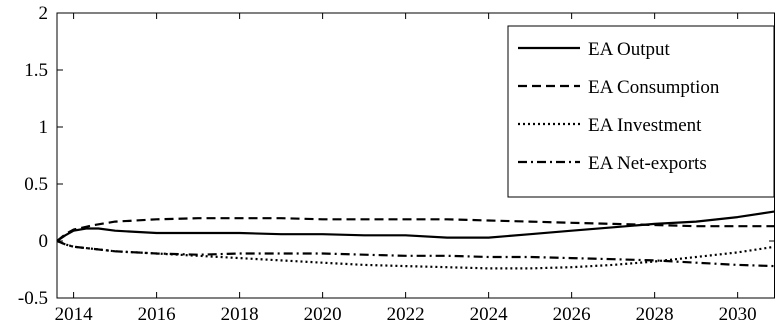 This screenshot has height=328, width=775. What do you see at coordinates (629, 49) in the screenshot?
I see `legend-label-ea-output: EA Output` at bounding box center [629, 49].